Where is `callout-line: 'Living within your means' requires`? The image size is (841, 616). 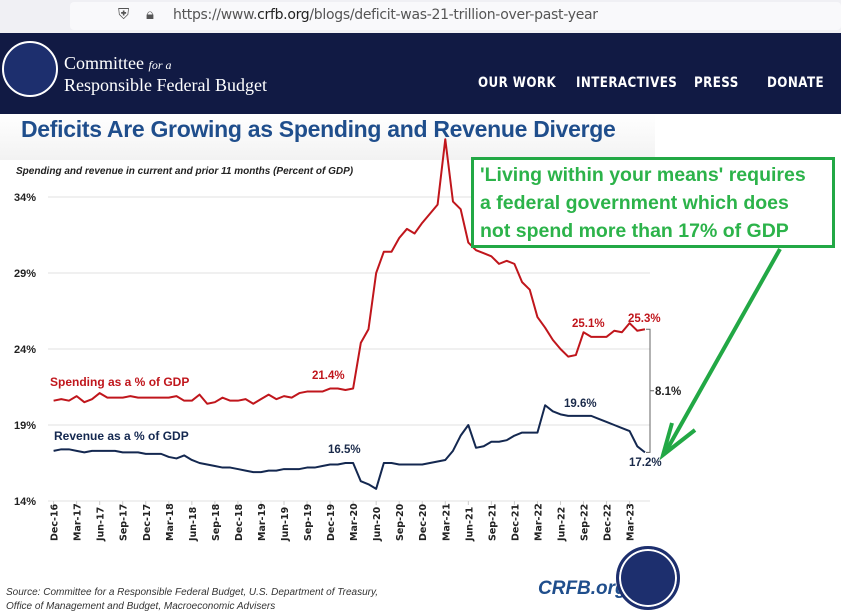
callout-line: 'Living within your means' requires is located at coordinates (643, 175).